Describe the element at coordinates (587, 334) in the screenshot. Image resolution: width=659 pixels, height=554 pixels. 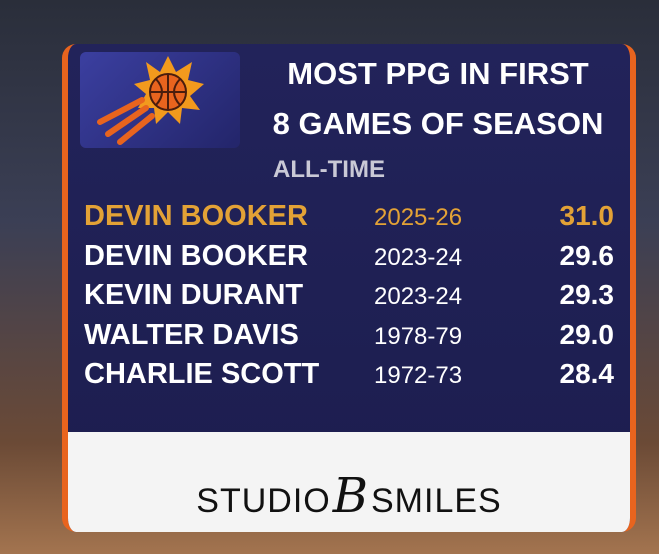
I see `ppg: 29.0` at that location.